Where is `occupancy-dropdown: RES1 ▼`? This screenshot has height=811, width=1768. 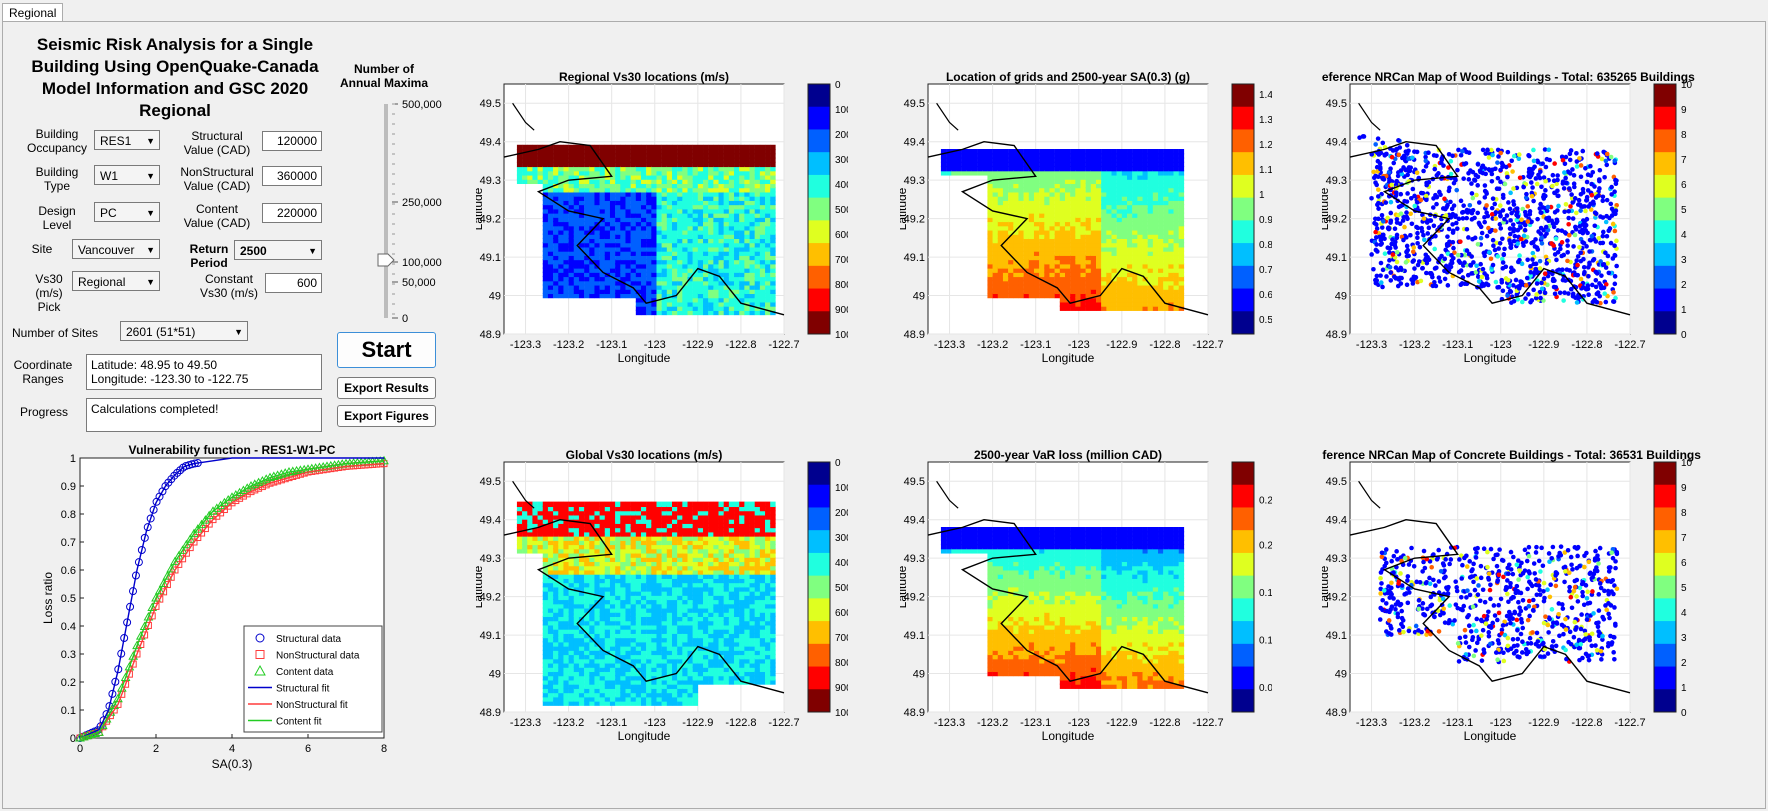 occupancy-dropdown: RES1 ▼ is located at coordinates (127, 140).